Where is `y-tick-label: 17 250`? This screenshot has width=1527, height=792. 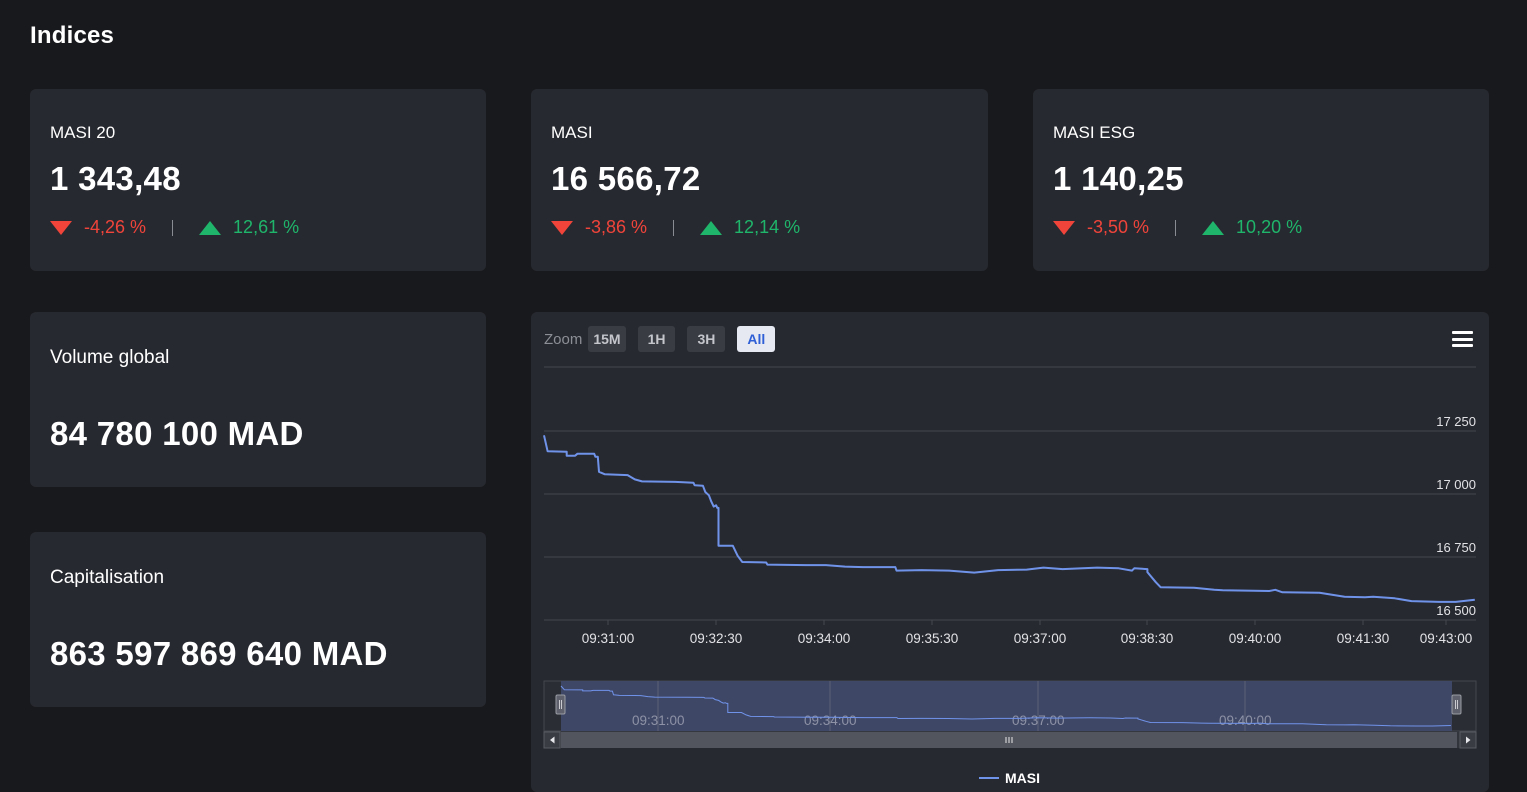
y-tick-label: 17 250 is located at coordinates (1456, 421).